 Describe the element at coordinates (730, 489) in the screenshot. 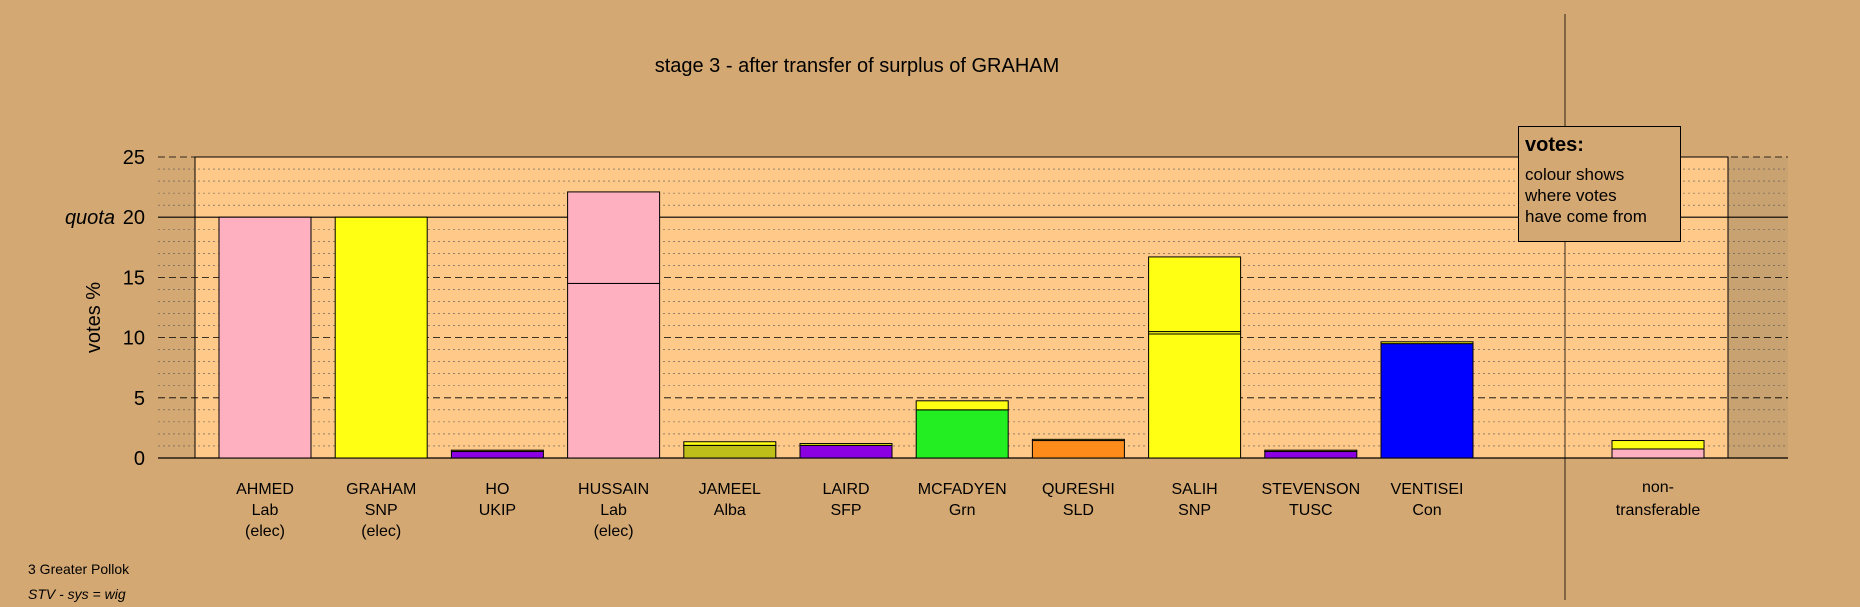

I see `candidate-name: JAMEEL` at that location.